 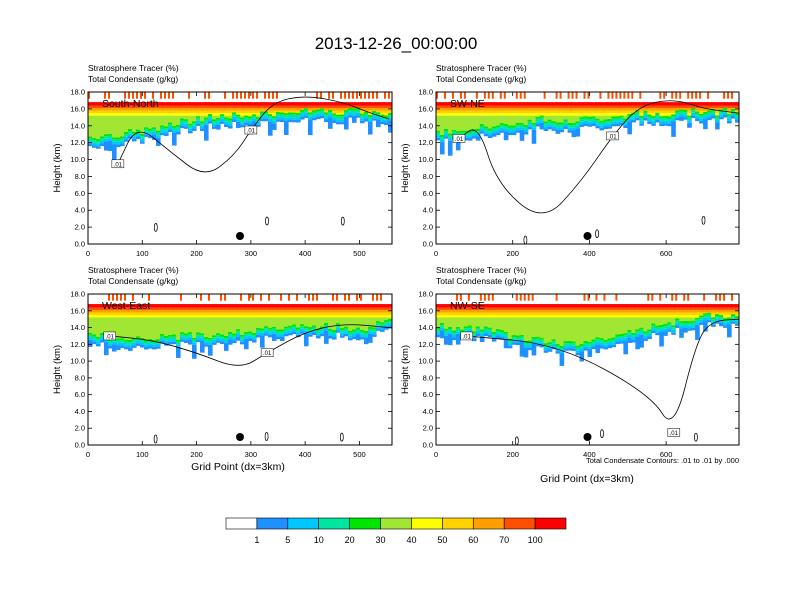 What do you see at coordinates (597, 234) in the screenshot?
I see `condensate-contour-small` at bounding box center [597, 234].